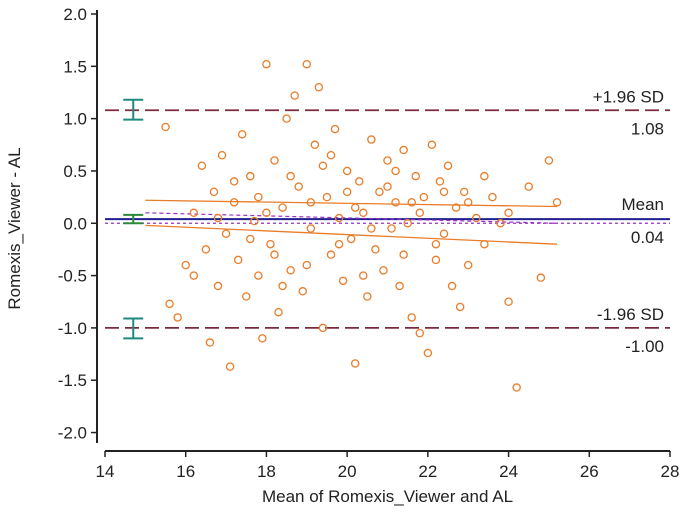 Image resolution: width=685 pixels, height=513 pixels. I want to click on mean-label: Mean, so click(642, 204).